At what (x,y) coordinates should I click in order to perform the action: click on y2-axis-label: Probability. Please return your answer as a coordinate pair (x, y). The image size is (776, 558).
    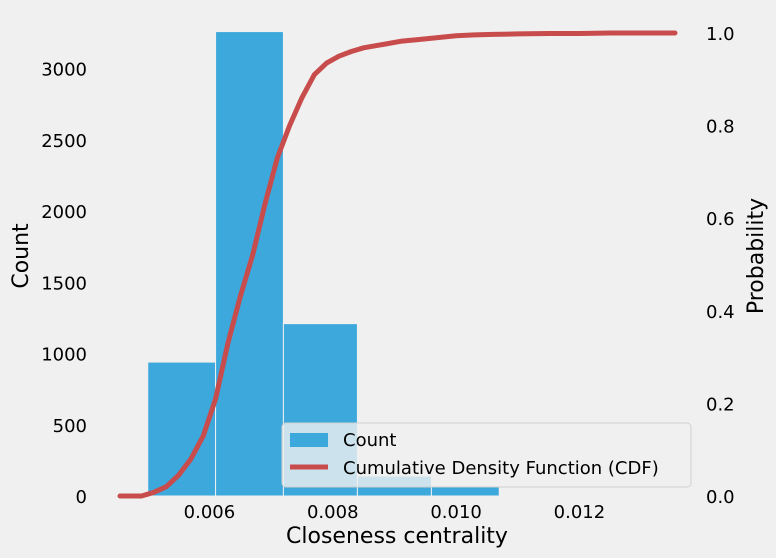
    Looking at the image, I should click on (756, 256).